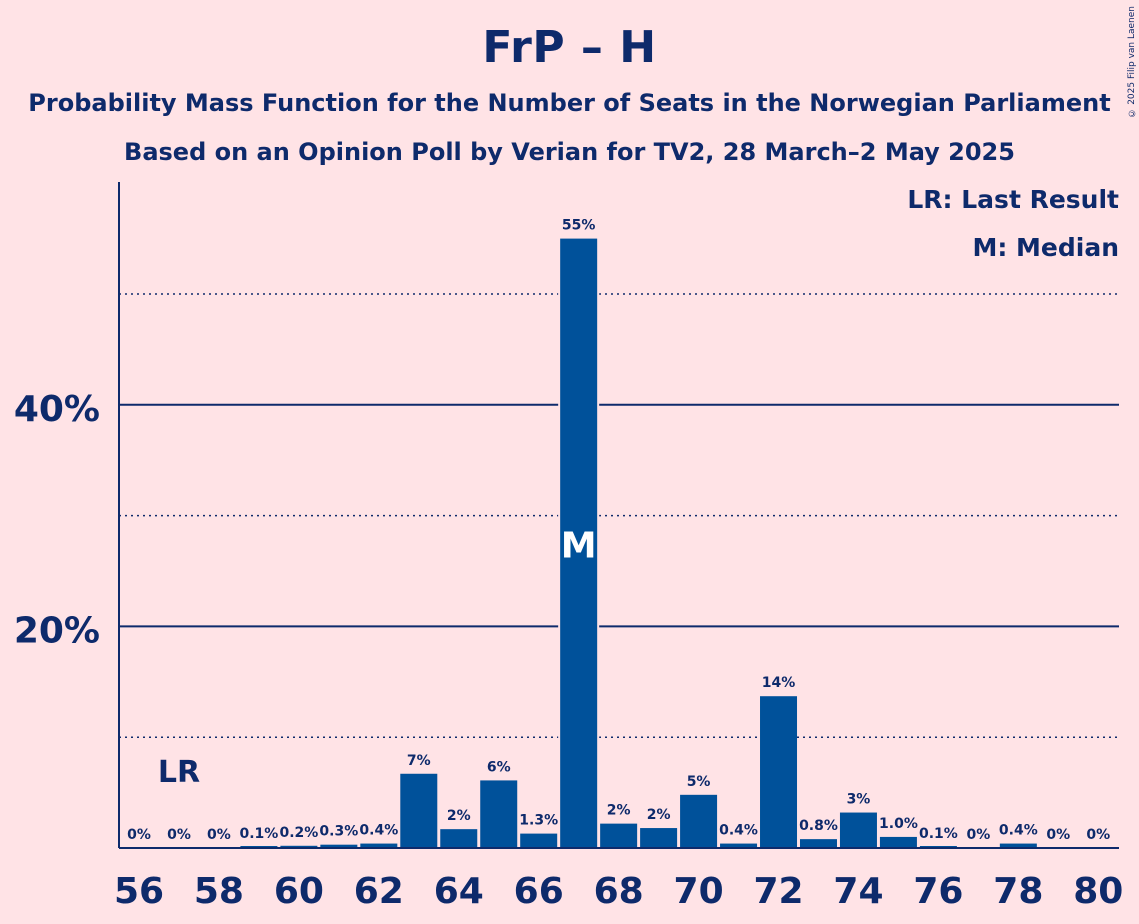 The image size is (1139, 924). Describe the element at coordinates (459, 891) in the screenshot. I see `x-tick-label: 64` at that location.